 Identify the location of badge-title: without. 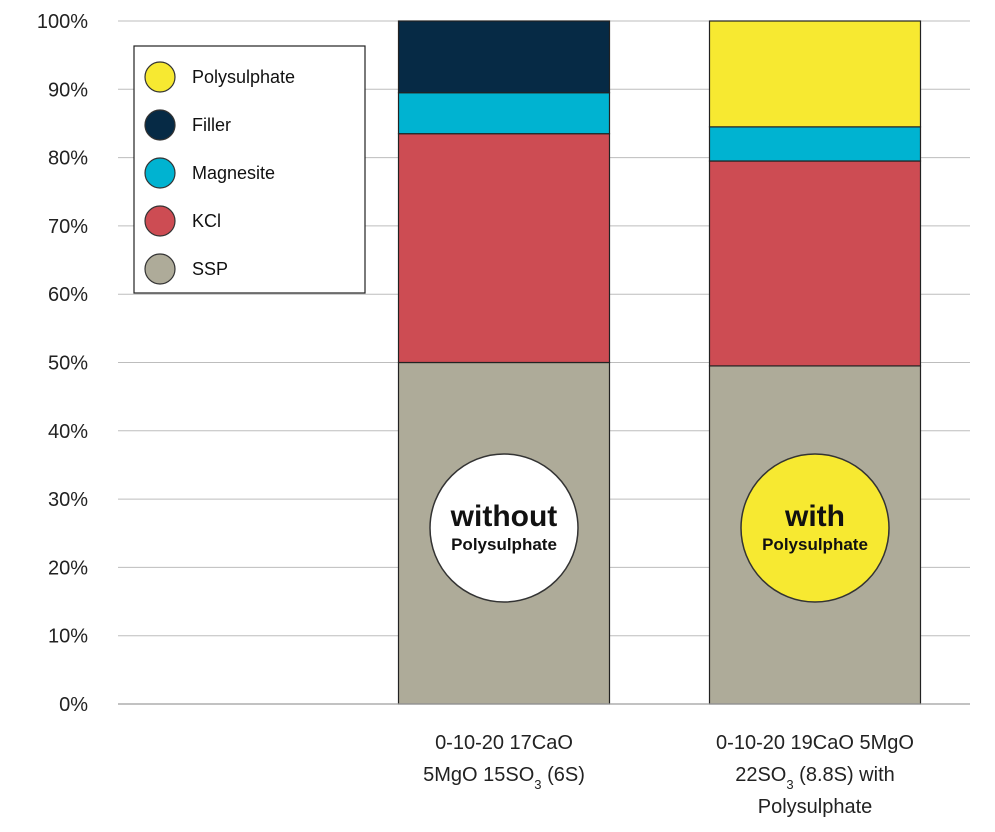
(504, 516).